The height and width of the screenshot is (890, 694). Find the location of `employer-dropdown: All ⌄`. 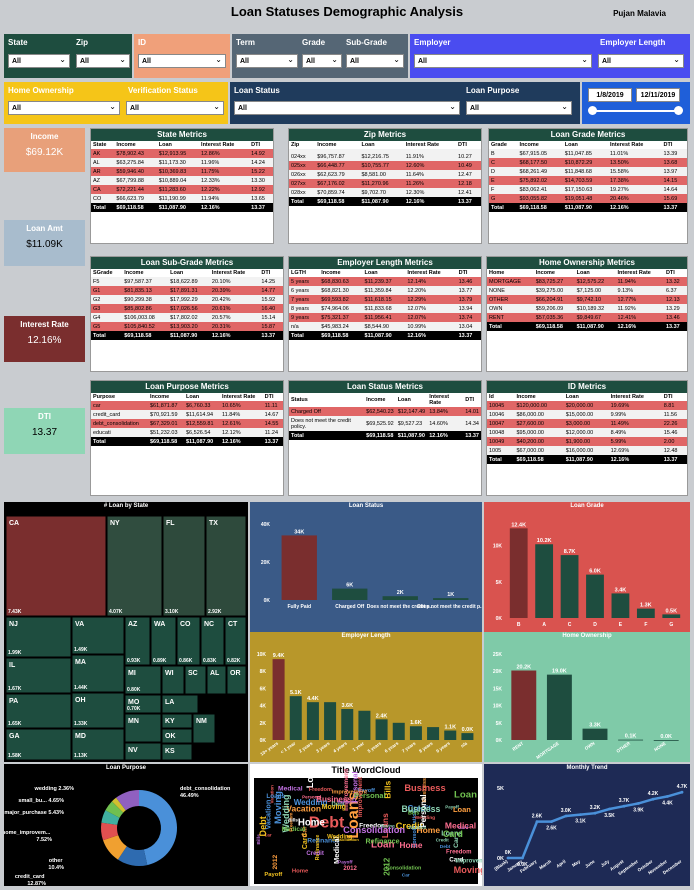

employer-dropdown: All ⌄ is located at coordinates (503, 61).